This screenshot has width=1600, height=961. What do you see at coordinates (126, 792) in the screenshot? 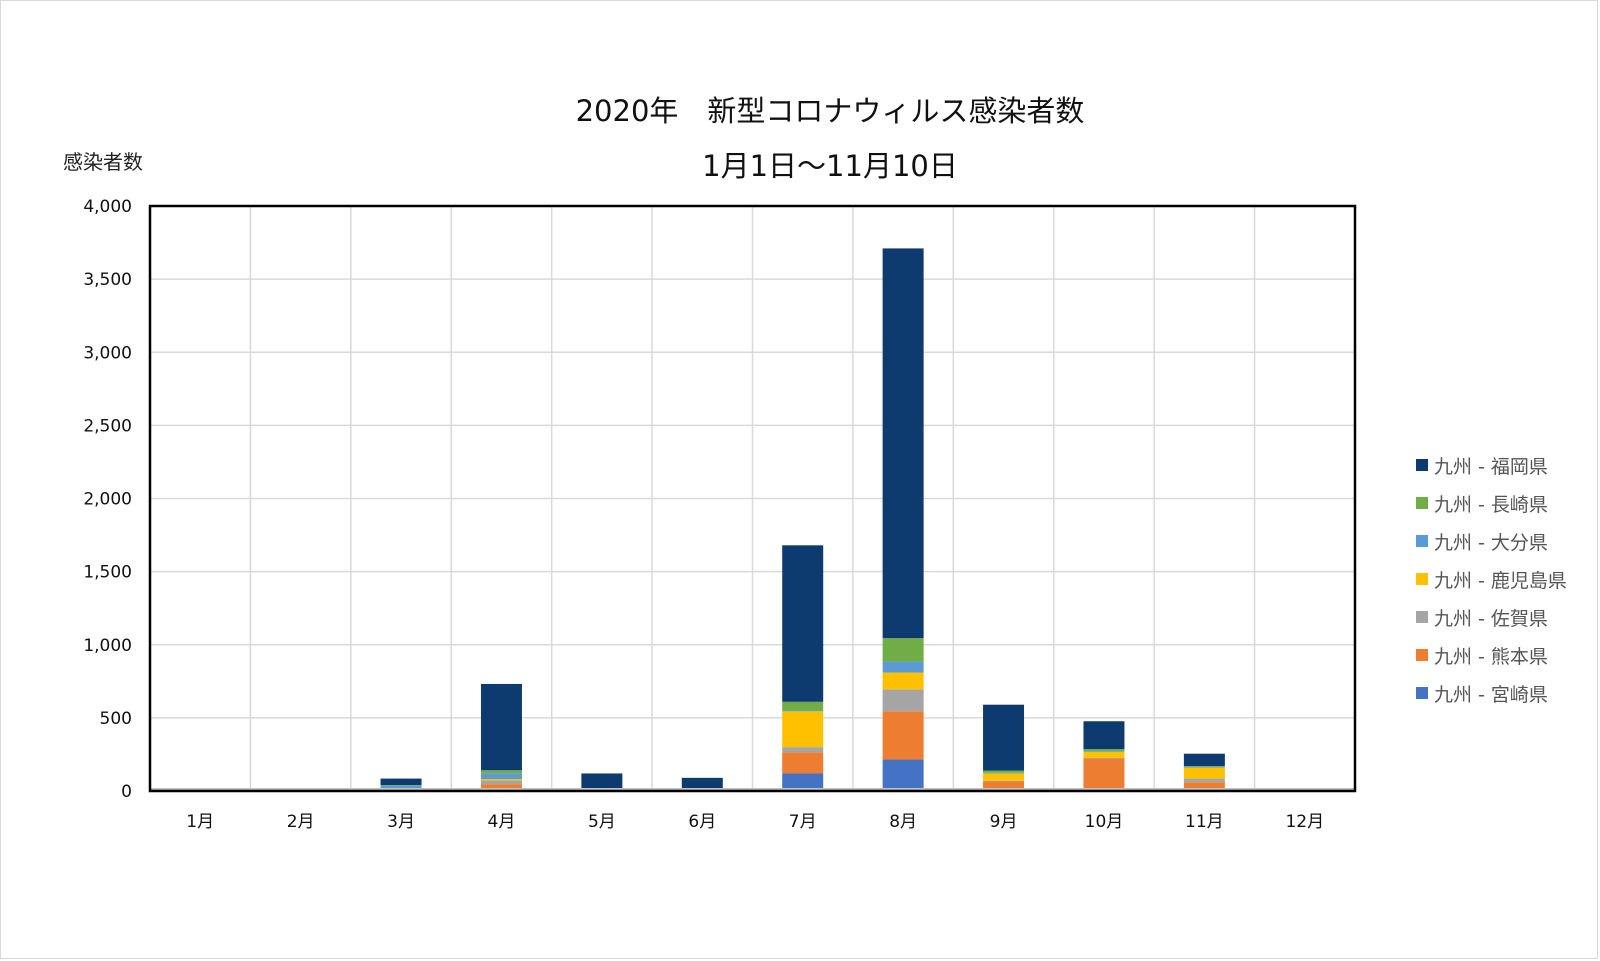
I see `y-tick-label: 0` at bounding box center [126, 792].